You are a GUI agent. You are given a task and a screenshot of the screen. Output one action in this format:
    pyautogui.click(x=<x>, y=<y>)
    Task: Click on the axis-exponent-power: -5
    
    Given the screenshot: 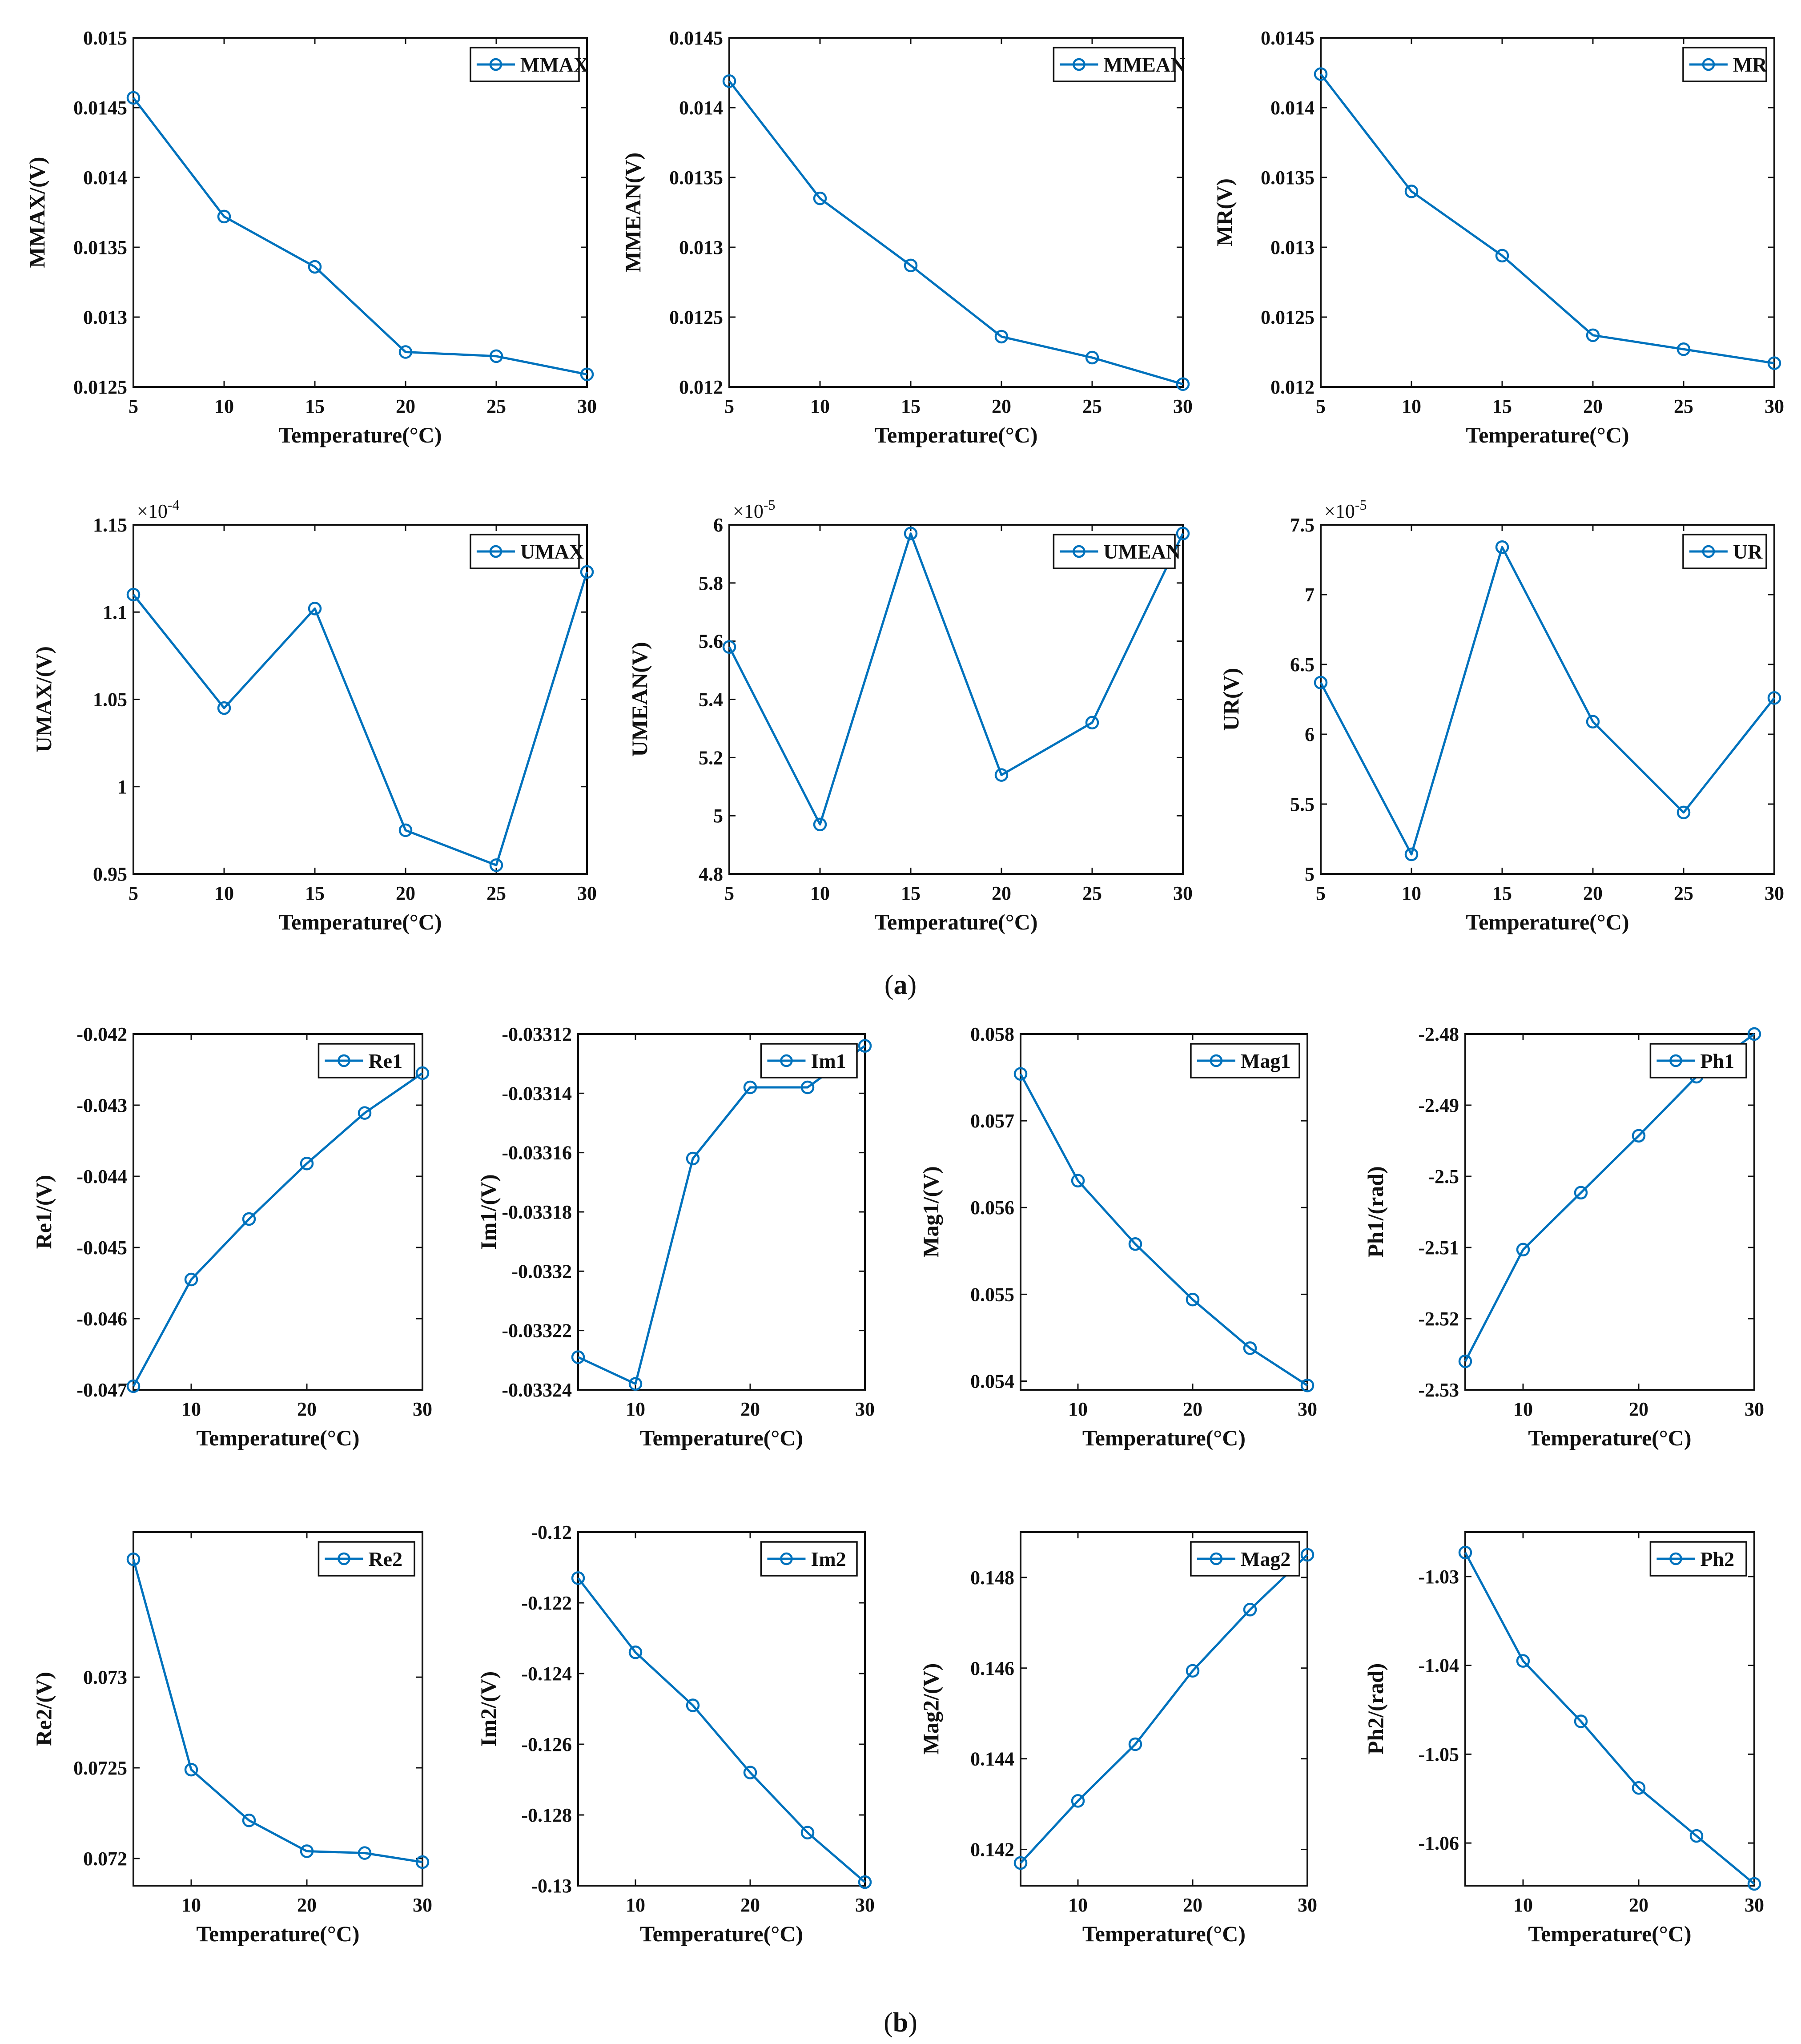 What is the action you would take?
    pyautogui.click(x=1361, y=505)
    